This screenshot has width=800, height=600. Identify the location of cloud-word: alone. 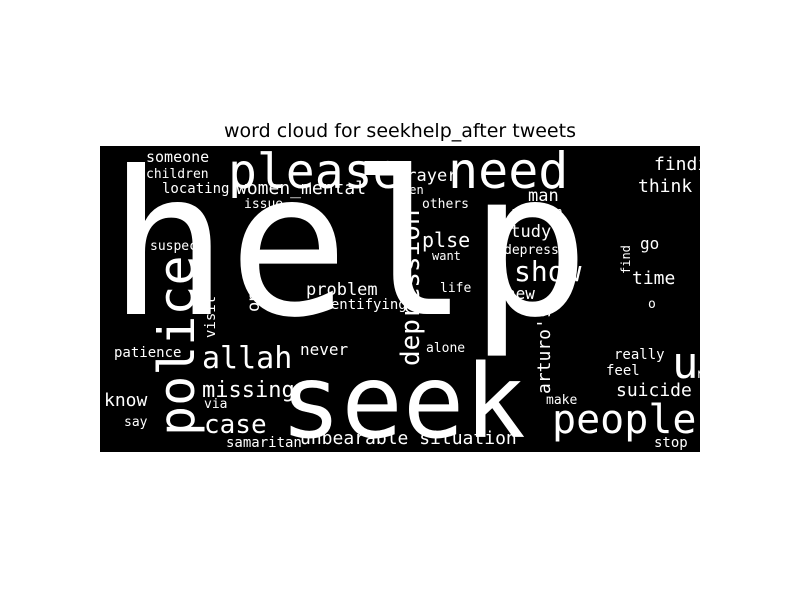
(446, 348).